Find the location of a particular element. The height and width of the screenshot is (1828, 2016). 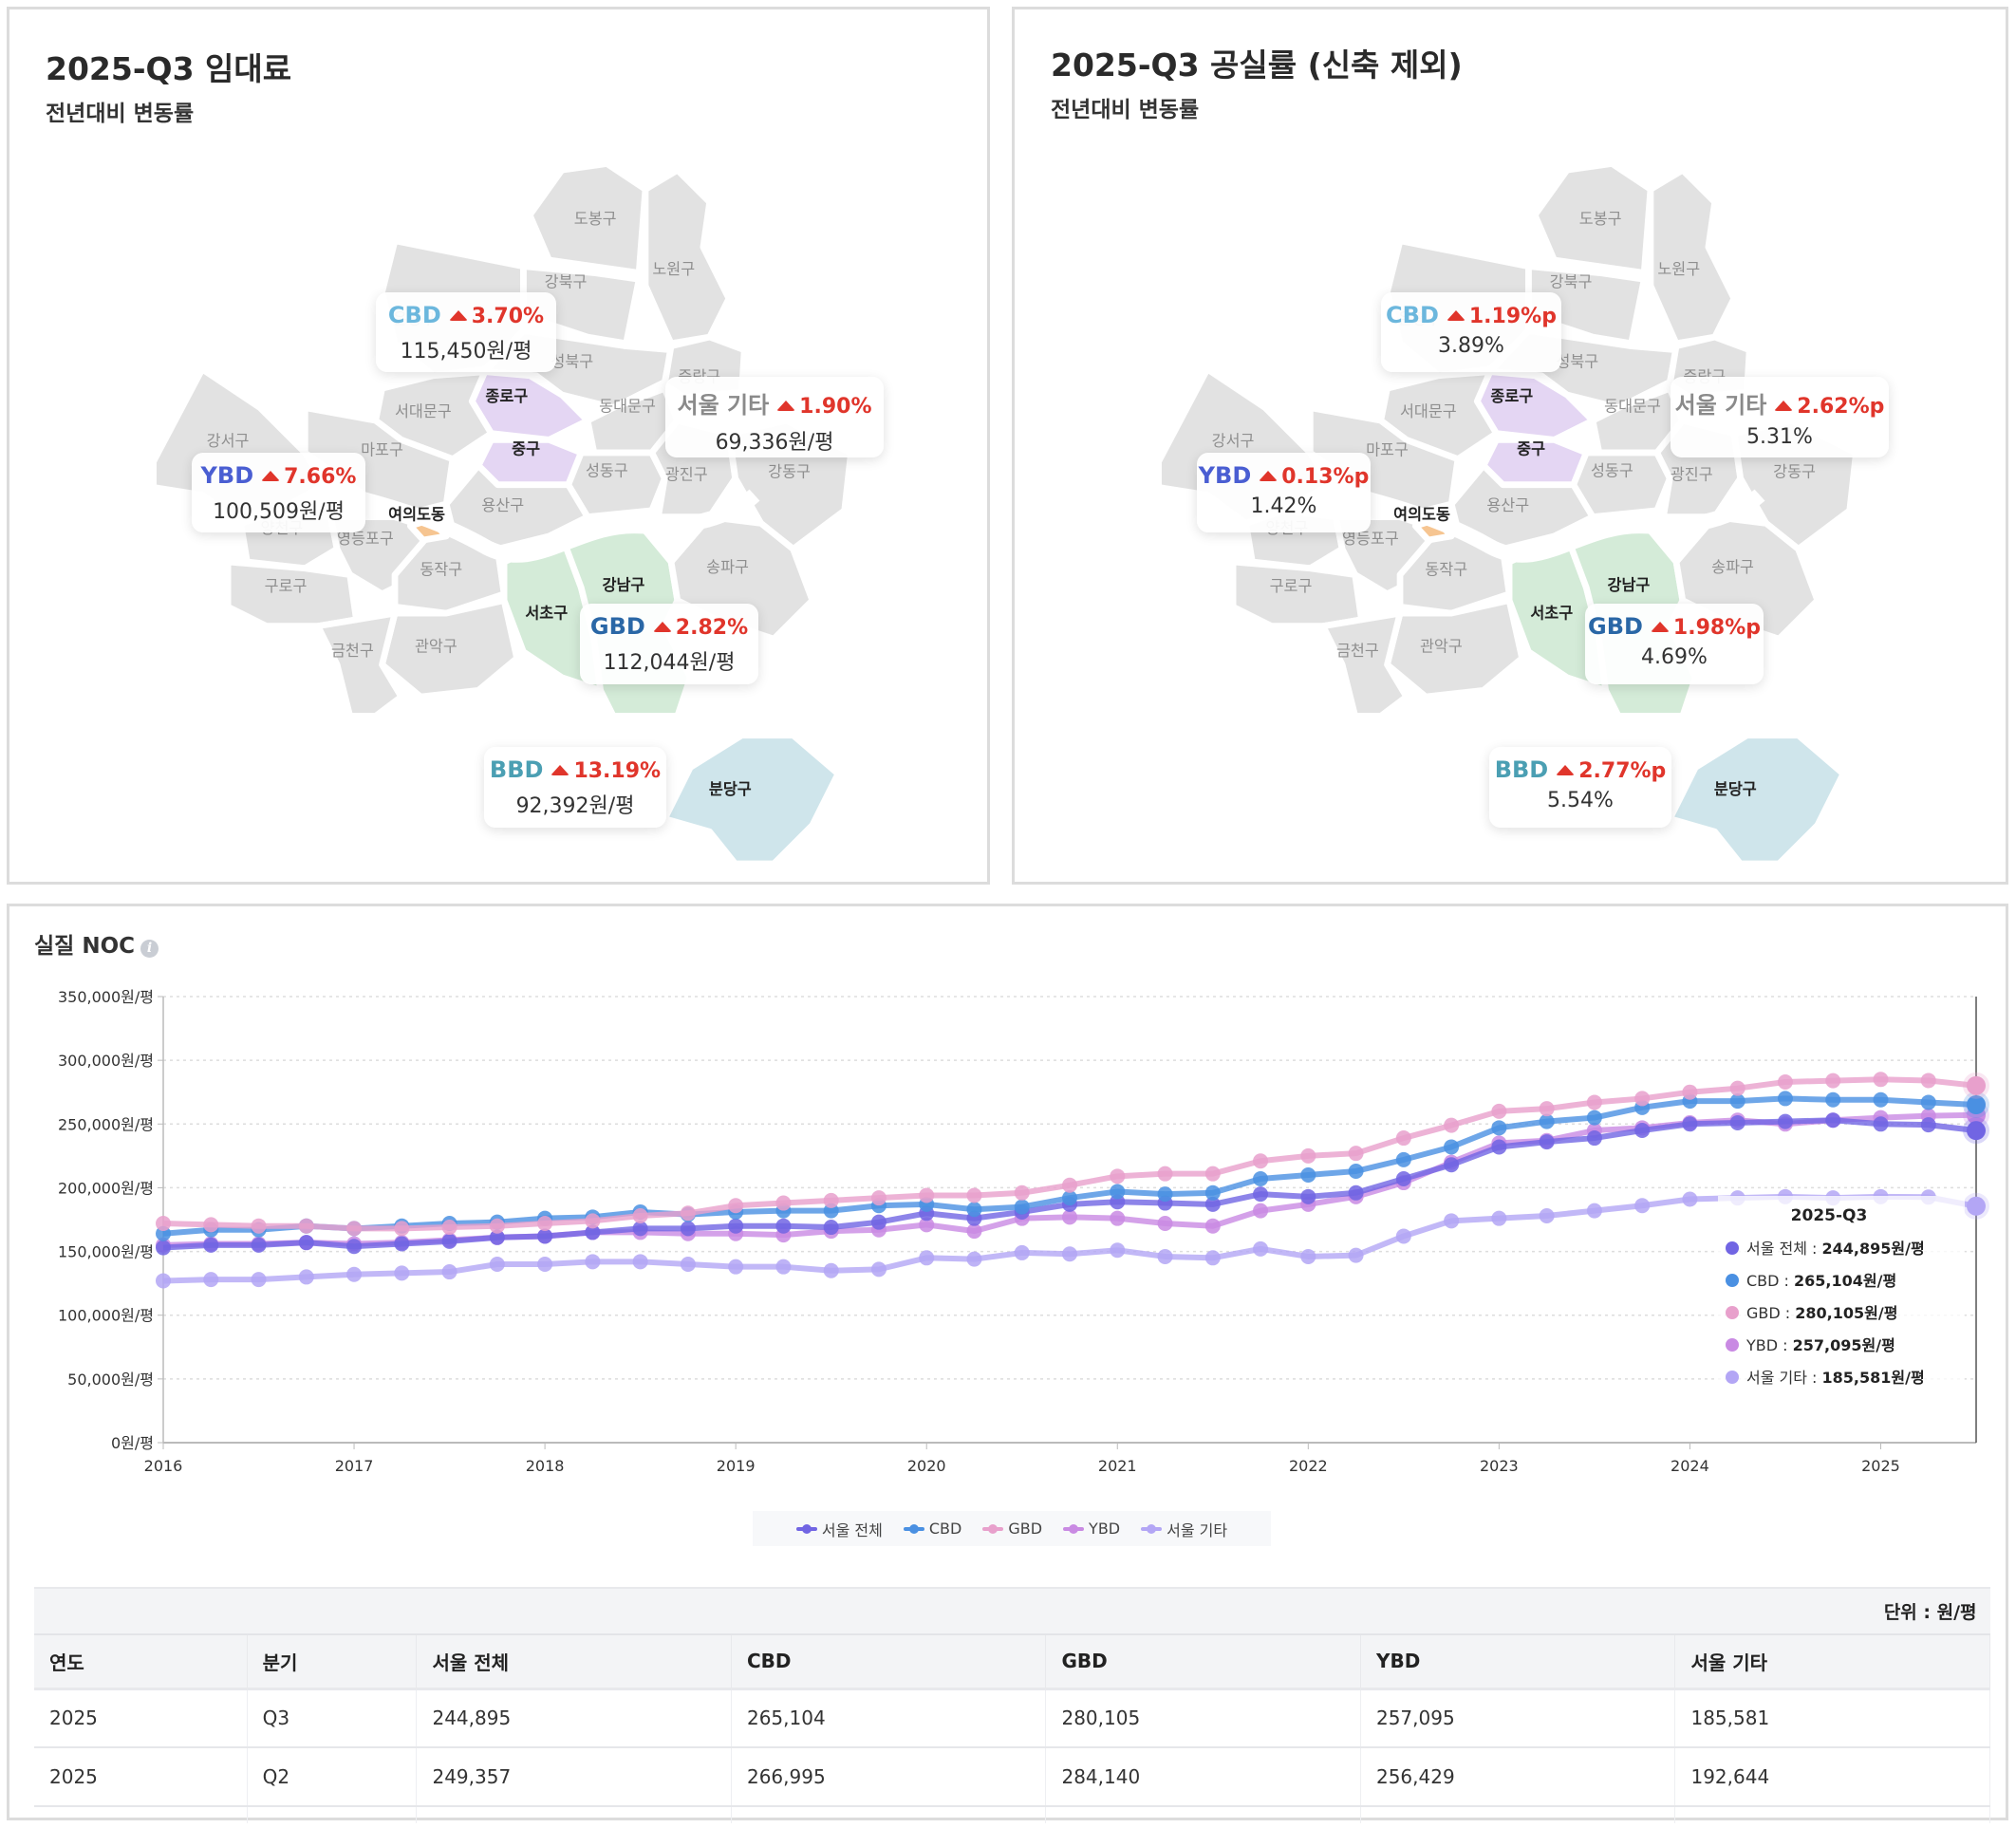

up-triangle-icon is located at coordinates (1784, 406).